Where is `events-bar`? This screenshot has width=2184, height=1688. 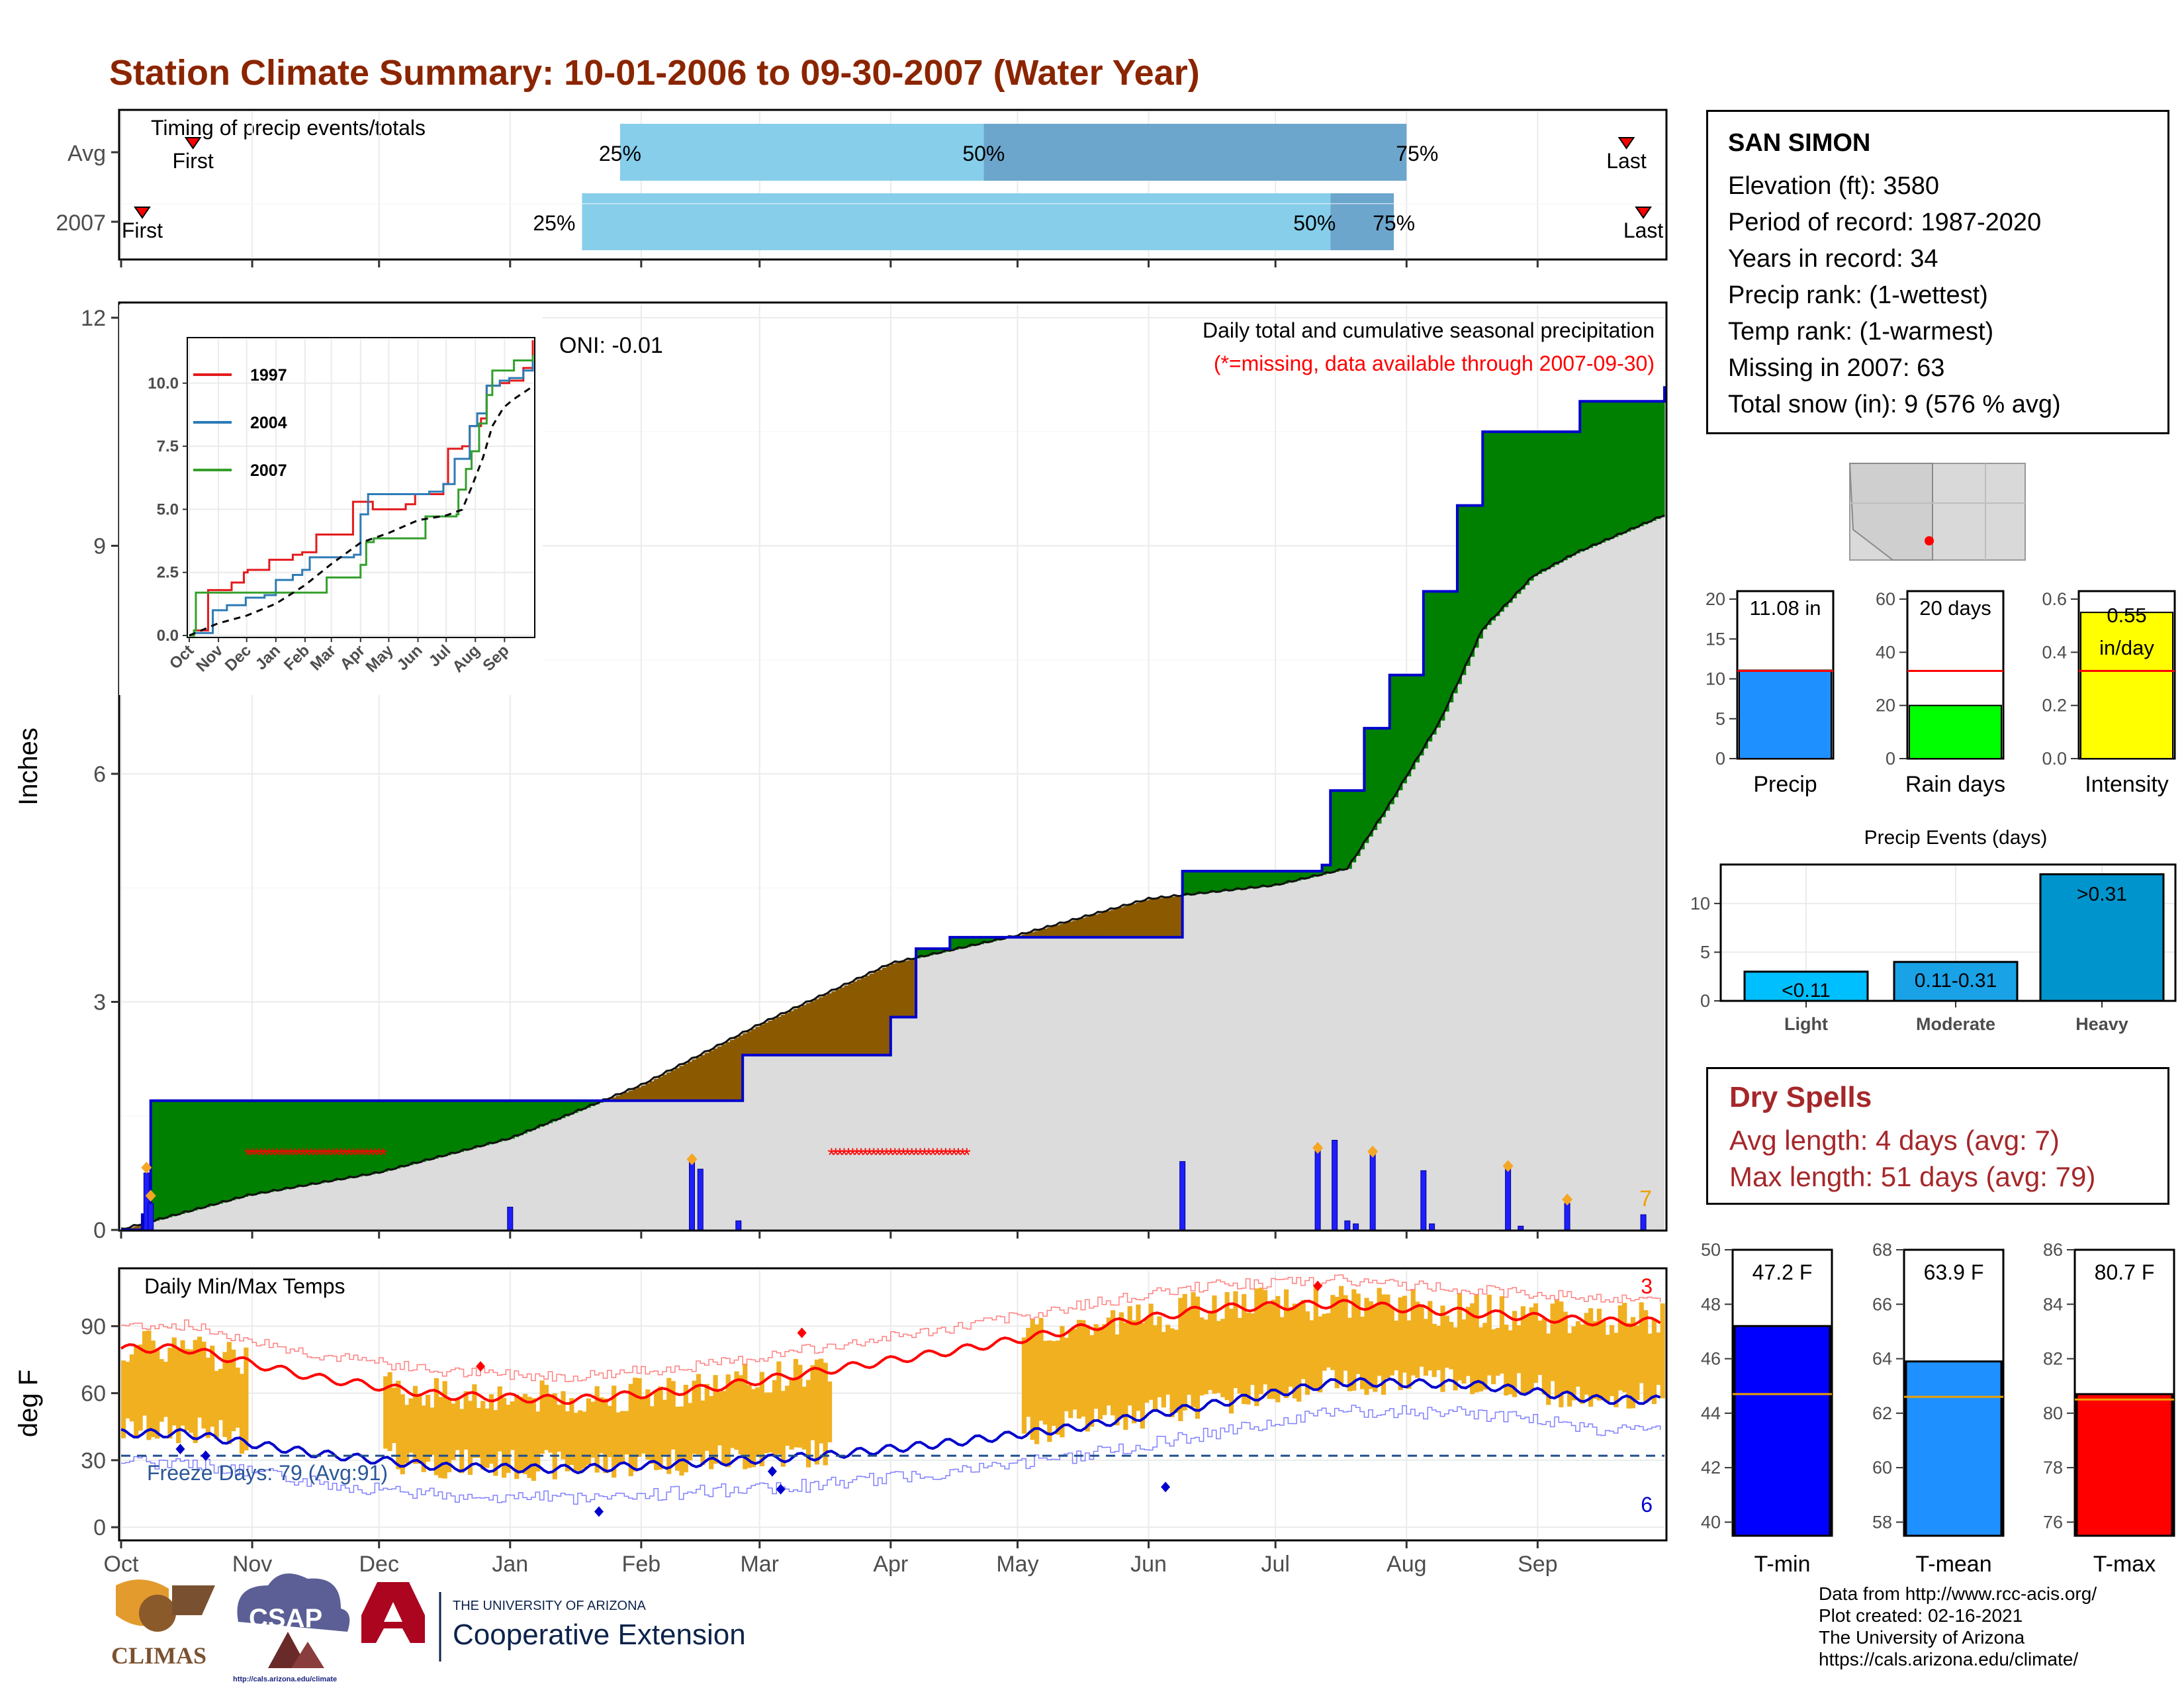
events-bar is located at coordinates (2102, 937).